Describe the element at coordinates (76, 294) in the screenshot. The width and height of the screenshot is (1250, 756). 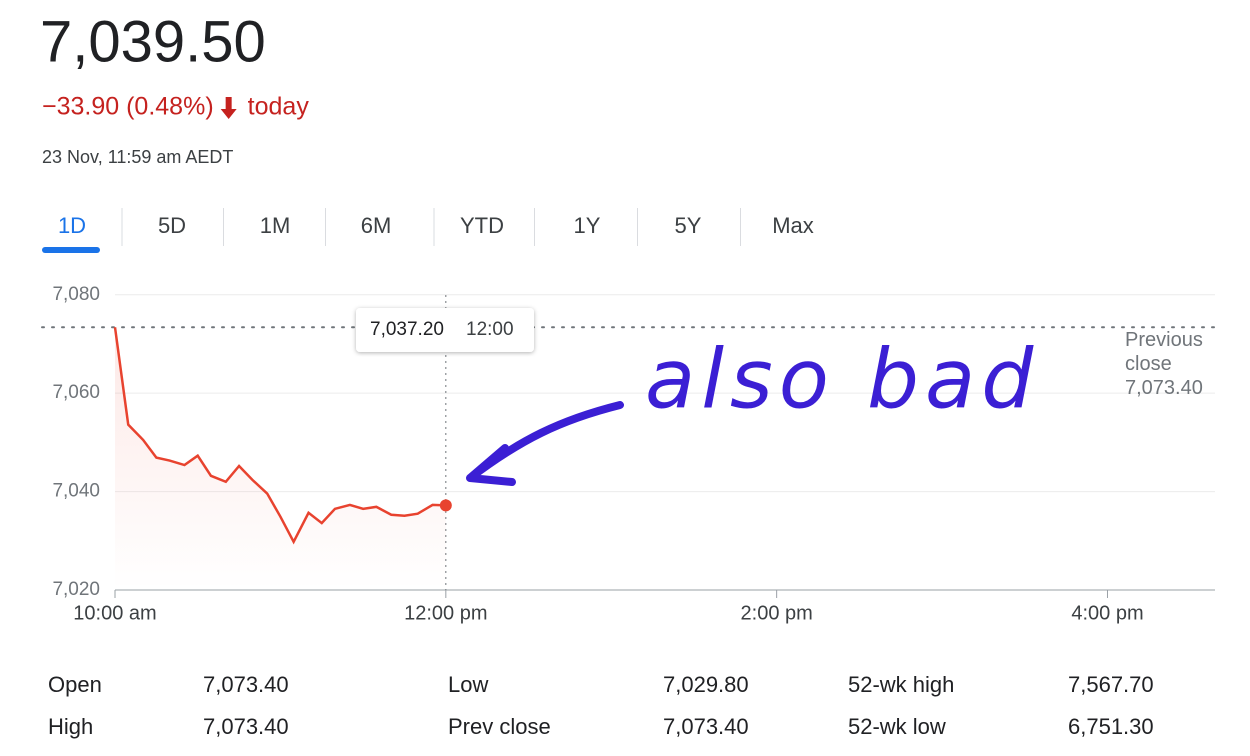
I see `y-tick-label: 7,080` at that location.